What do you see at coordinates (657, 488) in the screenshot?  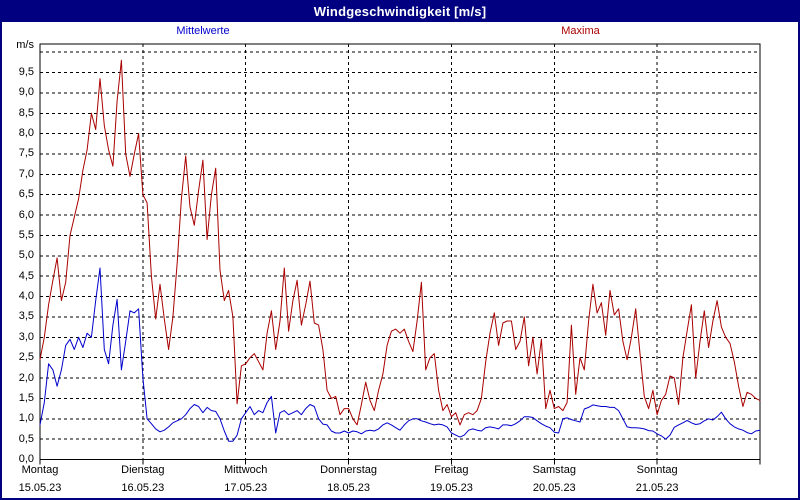 I see `x-day-date: 21.05.23` at bounding box center [657, 488].